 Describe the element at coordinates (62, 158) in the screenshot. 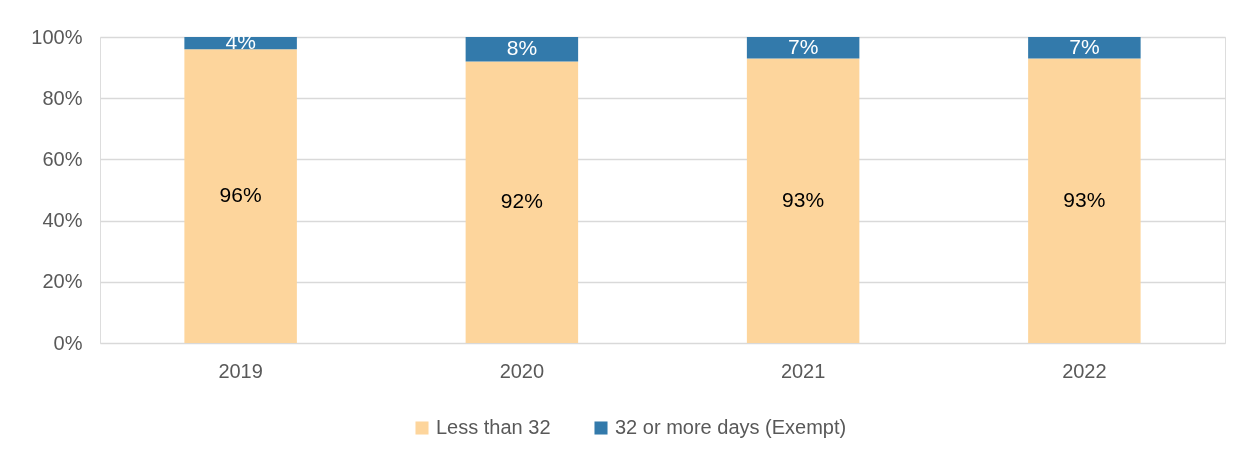

I see `y-tick-label: 60%` at that location.